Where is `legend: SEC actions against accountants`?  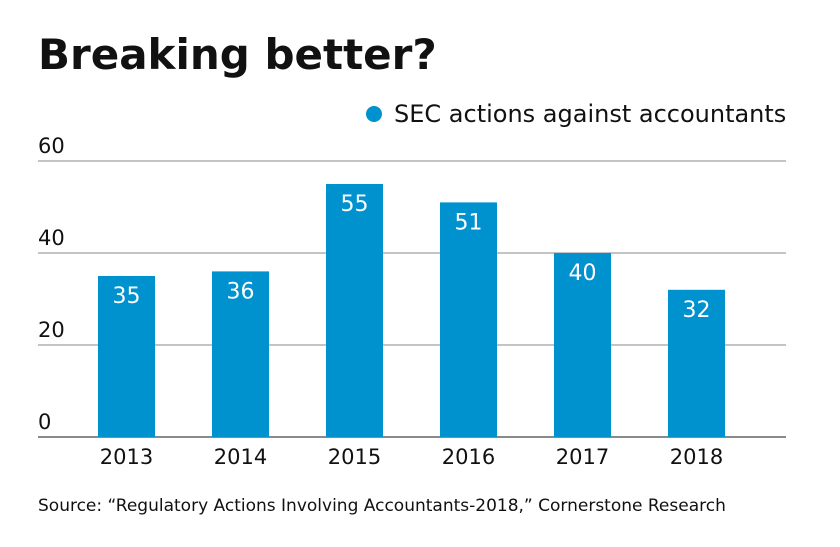
legend: SEC actions against accountants is located at coordinates (576, 114).